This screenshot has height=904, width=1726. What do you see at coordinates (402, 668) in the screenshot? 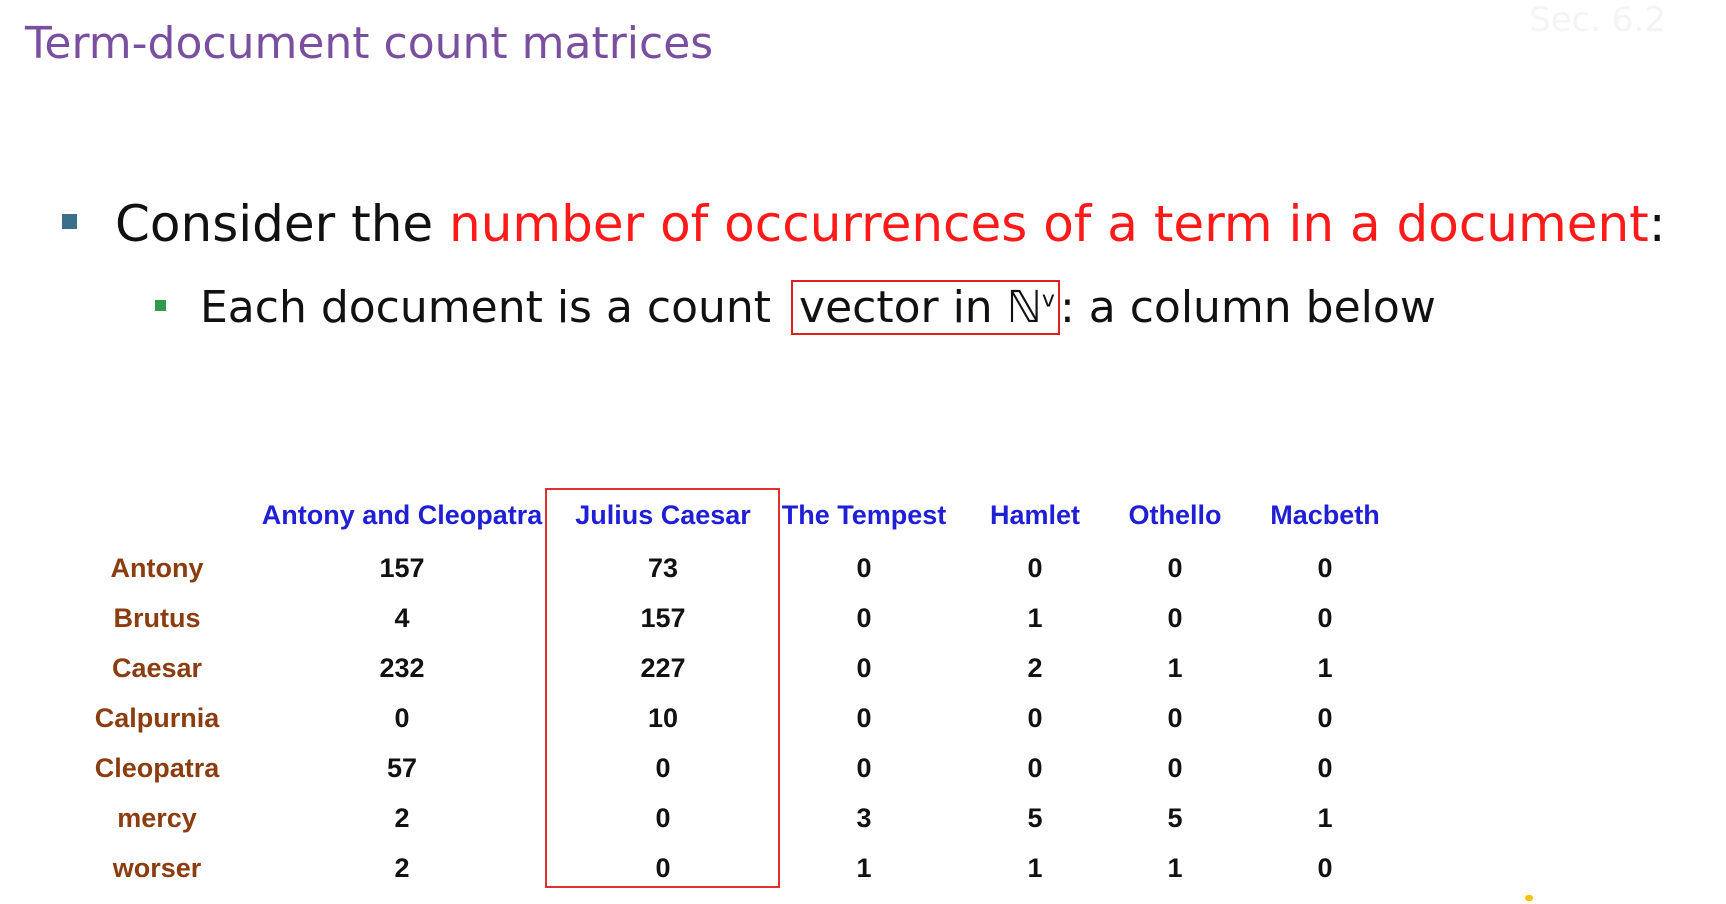
I see `count-cell: 232` at bounding box center [402, 668].